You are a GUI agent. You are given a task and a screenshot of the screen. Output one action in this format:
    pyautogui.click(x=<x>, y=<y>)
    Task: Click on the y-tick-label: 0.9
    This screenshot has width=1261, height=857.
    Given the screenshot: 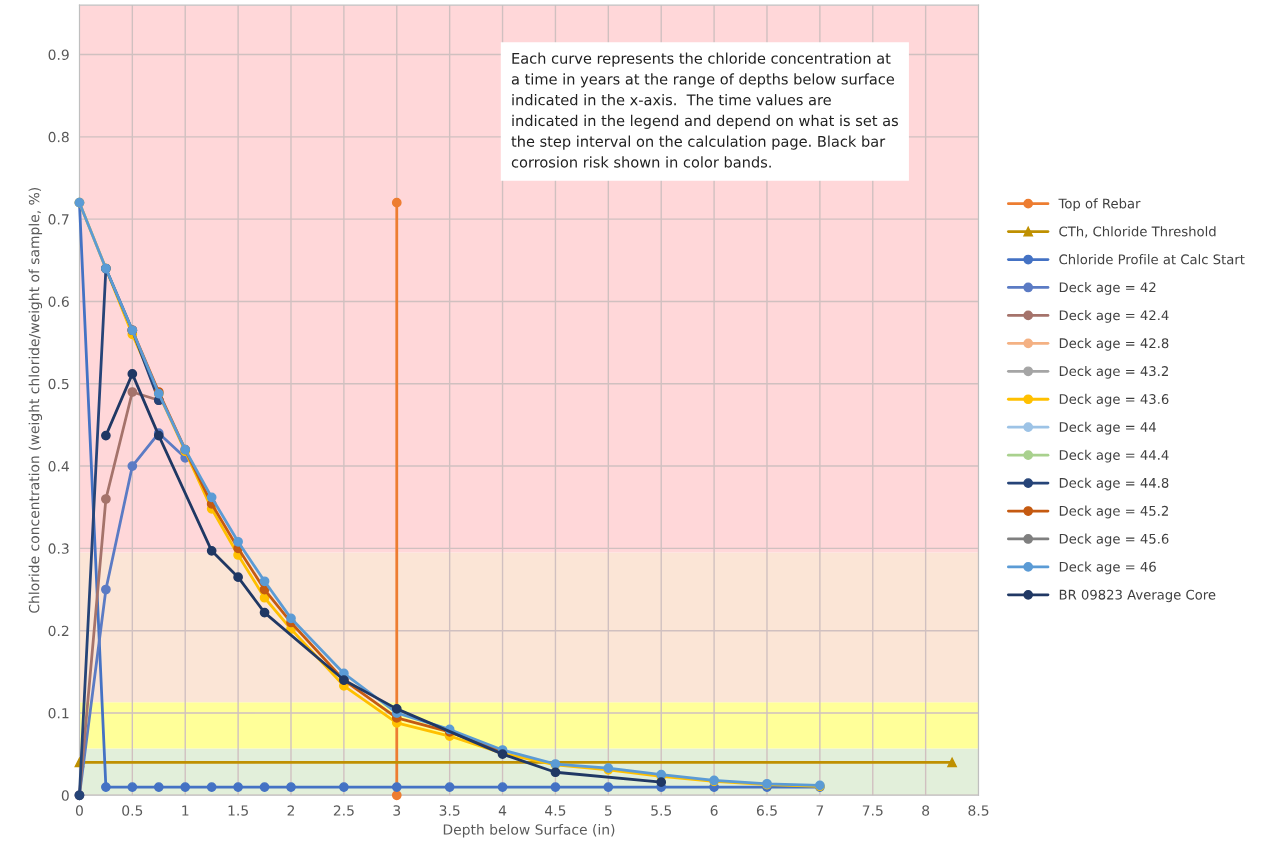 What is the action you would take?
    pyautogui.click(x=58, y=54)
    